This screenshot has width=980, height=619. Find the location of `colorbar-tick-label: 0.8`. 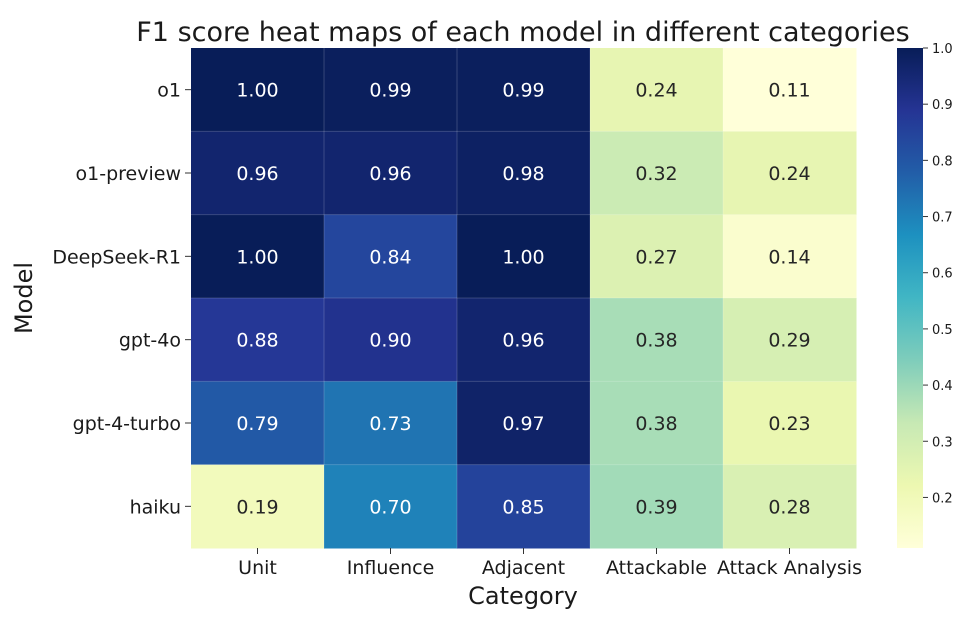

colorbar-tick-label: 0.8 is located at coordinates (942, 161).